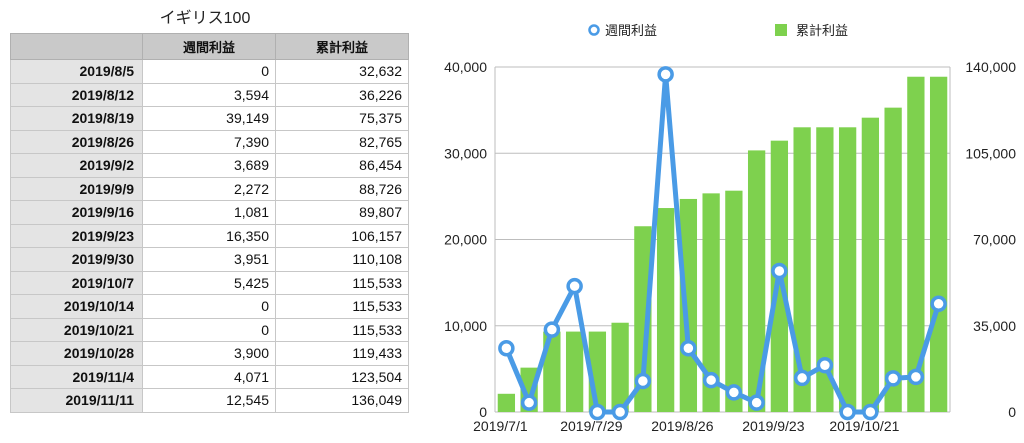  I want to click on y-left-tick-label: 20,000, so click(465, 240).